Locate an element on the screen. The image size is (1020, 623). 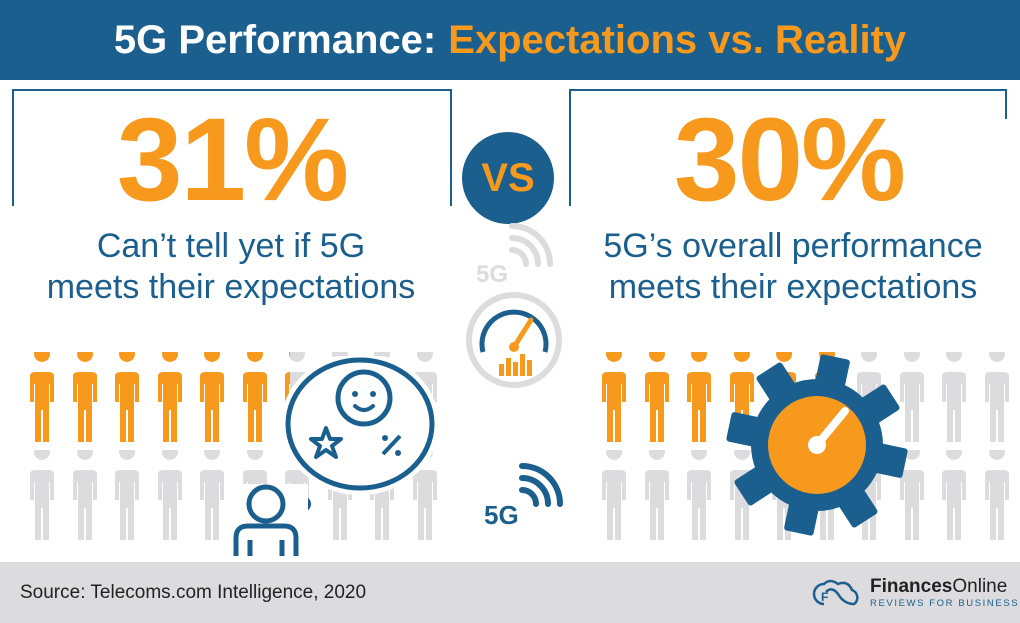
cloud-logo-icon: F is located at coordinates (835, 592).